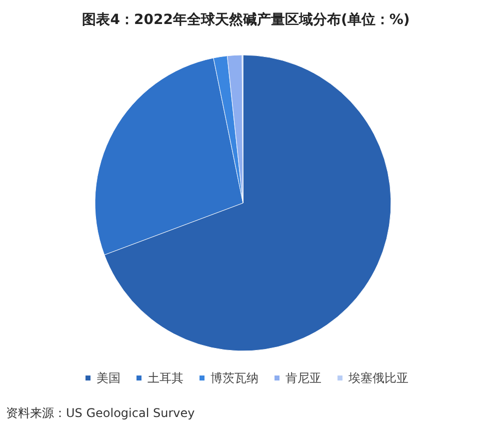  I want to click on legend-label: 土耳其, so click(166, 378).